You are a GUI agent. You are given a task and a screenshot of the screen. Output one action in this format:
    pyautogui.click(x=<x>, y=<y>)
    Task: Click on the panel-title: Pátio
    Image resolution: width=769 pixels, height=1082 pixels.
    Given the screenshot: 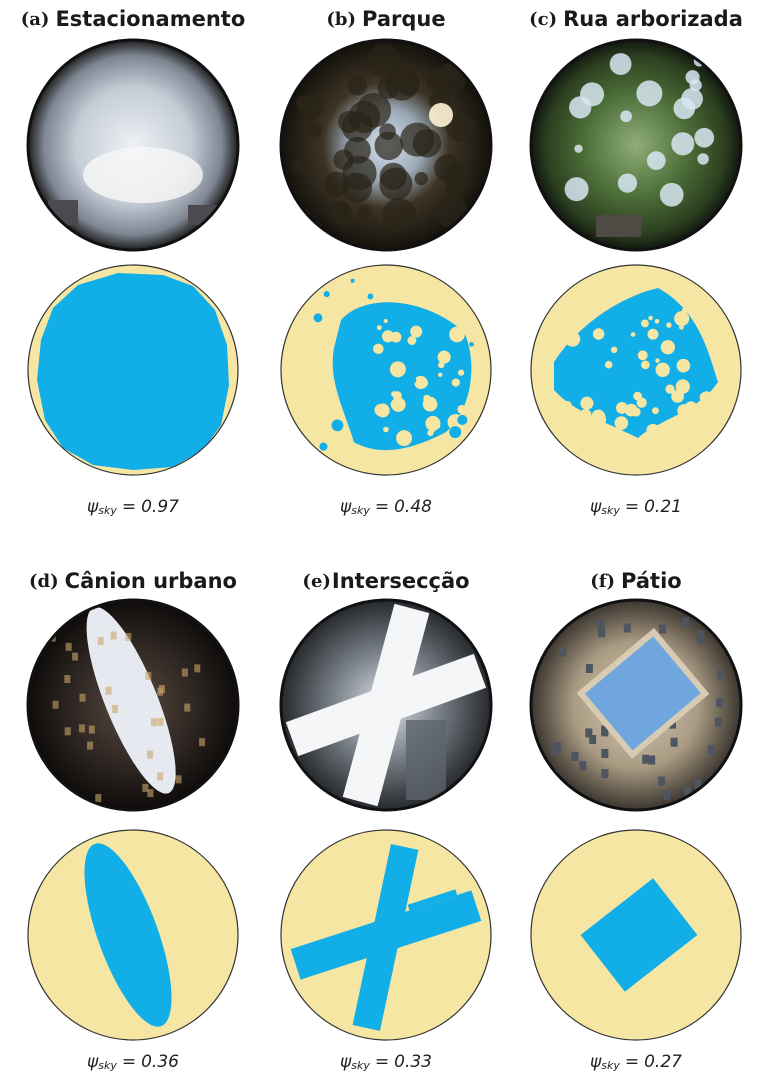 What is the action you would take?
    pyautogui.click(x=651, y=581)
    